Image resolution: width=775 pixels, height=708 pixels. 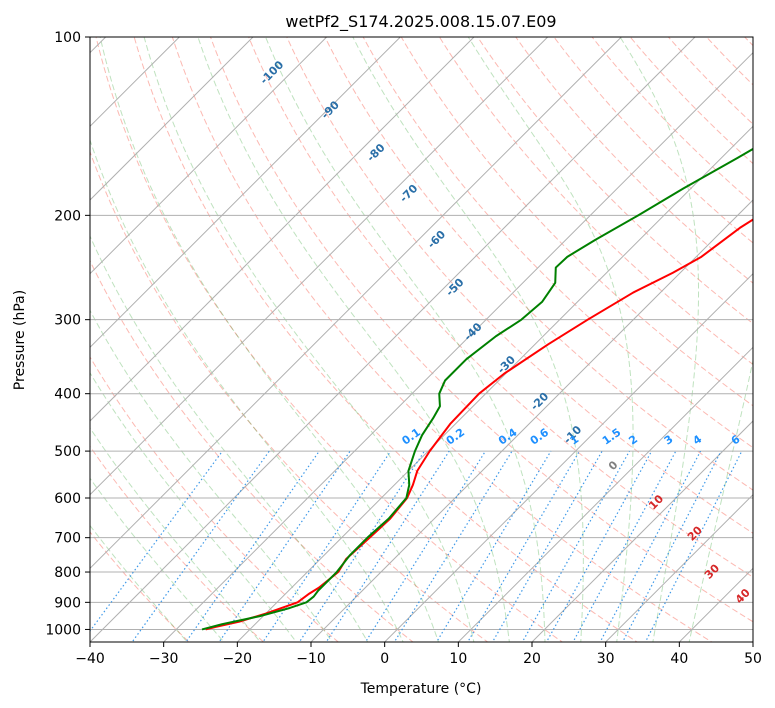 I want to click on x-tick-label: 10, so click(x=458, y=659).